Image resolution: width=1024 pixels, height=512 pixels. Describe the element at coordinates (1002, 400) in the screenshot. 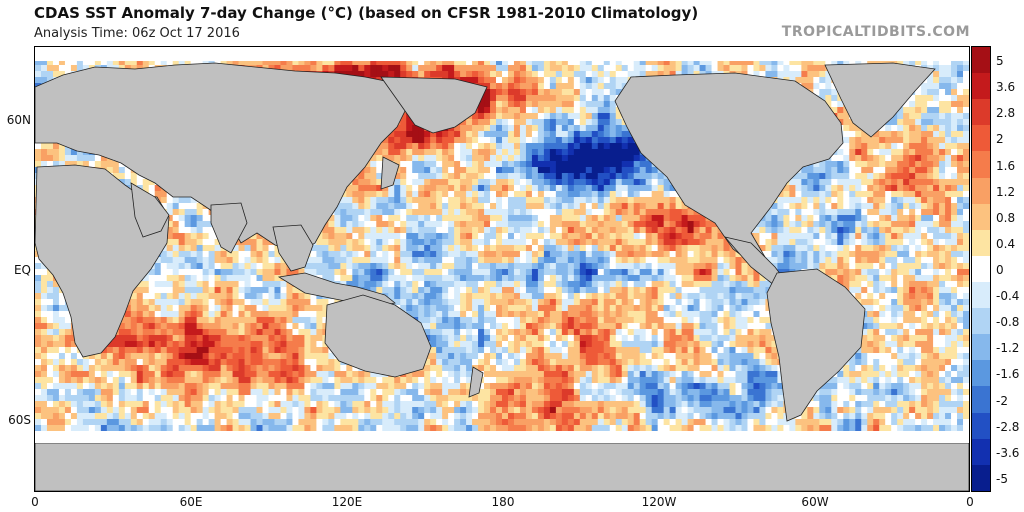

I see `colorbar-label: -2` at that location.